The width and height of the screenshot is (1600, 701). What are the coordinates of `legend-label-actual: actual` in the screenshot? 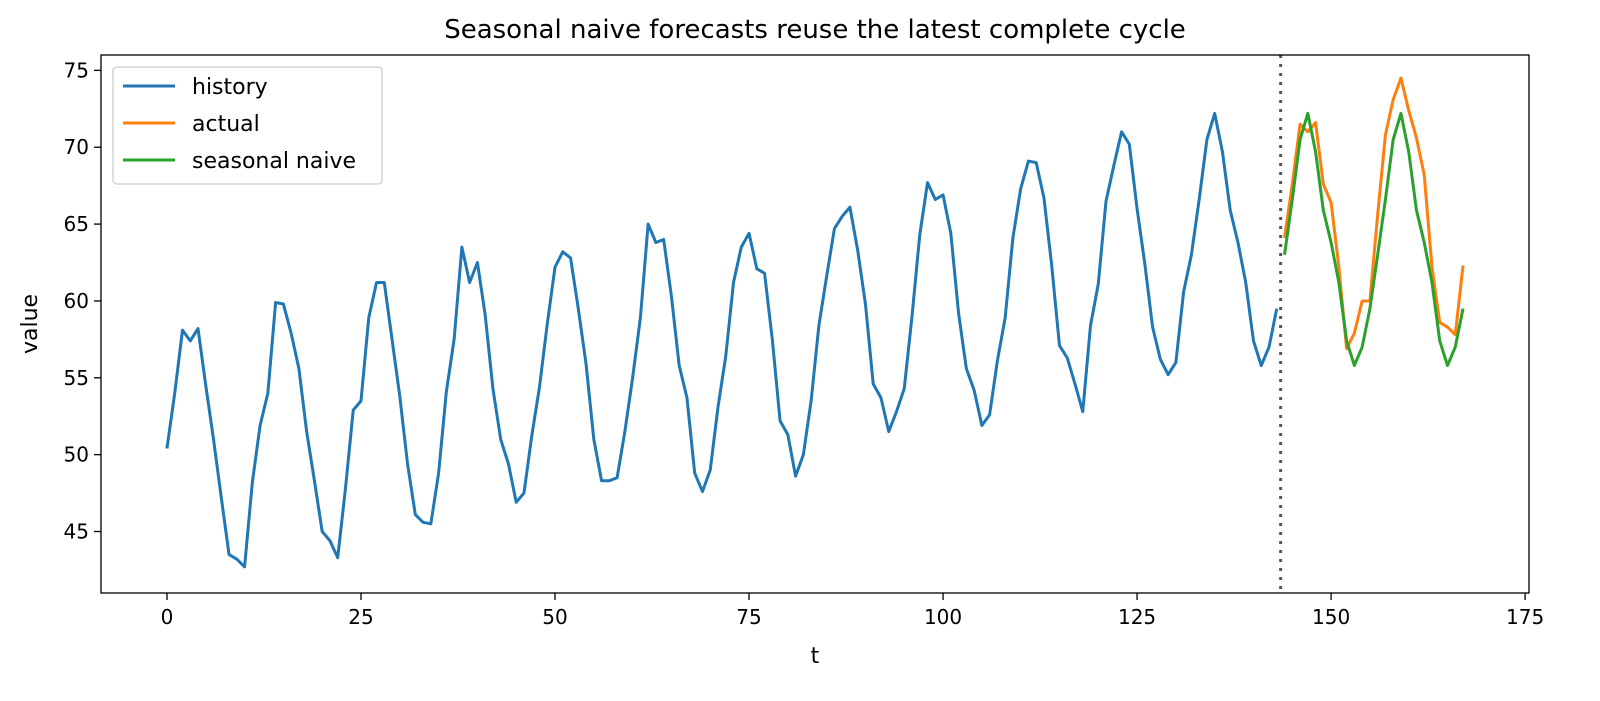 It's located at (226, 124).